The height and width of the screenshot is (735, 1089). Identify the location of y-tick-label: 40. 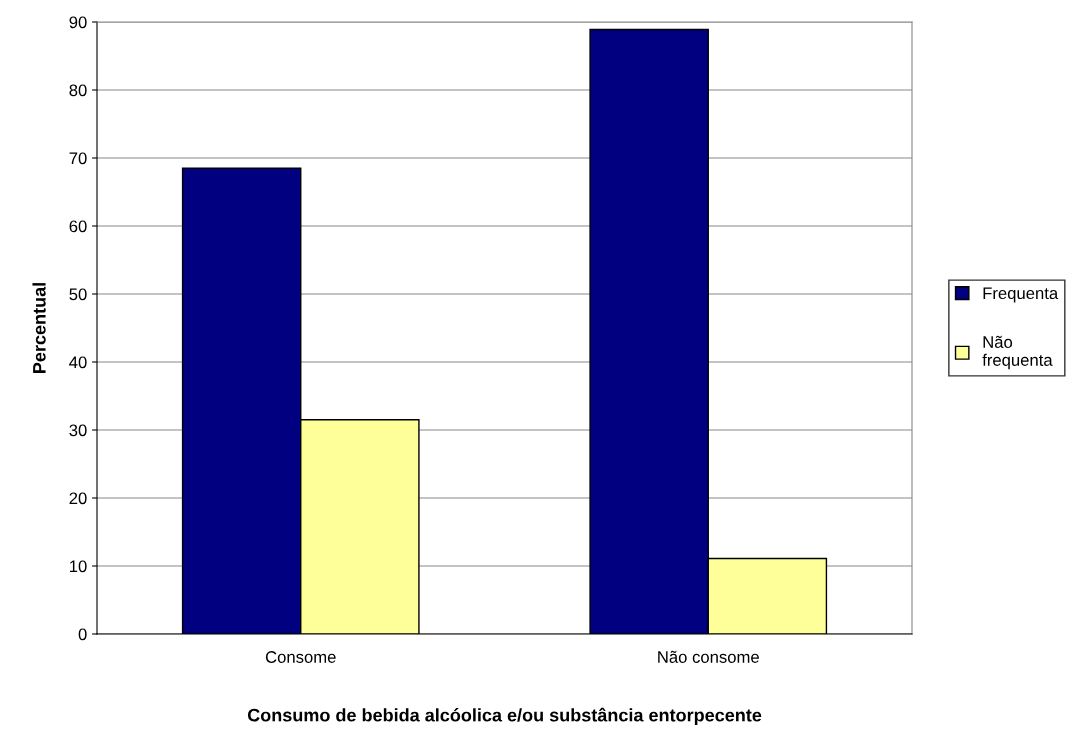
(78, 362).